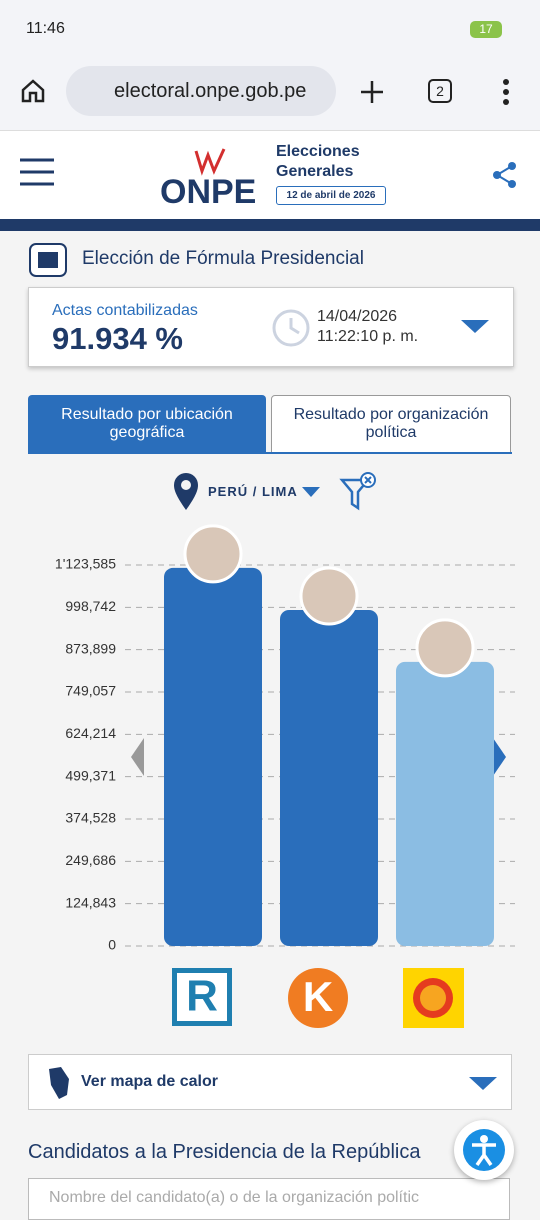  What do you see at coordinates (318, 151) in the screenshot?
I see `header-line1: Elecciones` at bounding box center [318, 151].